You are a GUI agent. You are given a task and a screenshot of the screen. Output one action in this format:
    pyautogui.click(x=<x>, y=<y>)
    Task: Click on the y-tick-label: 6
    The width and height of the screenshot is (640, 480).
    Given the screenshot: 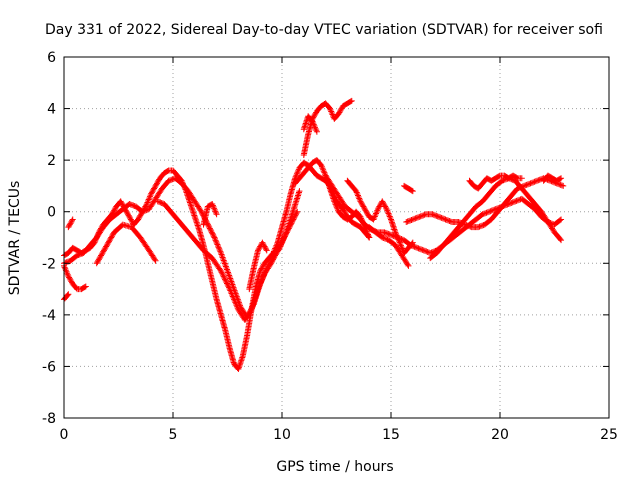 What is the action you would take?
    pyautogui.click(x=51, y=58)
    